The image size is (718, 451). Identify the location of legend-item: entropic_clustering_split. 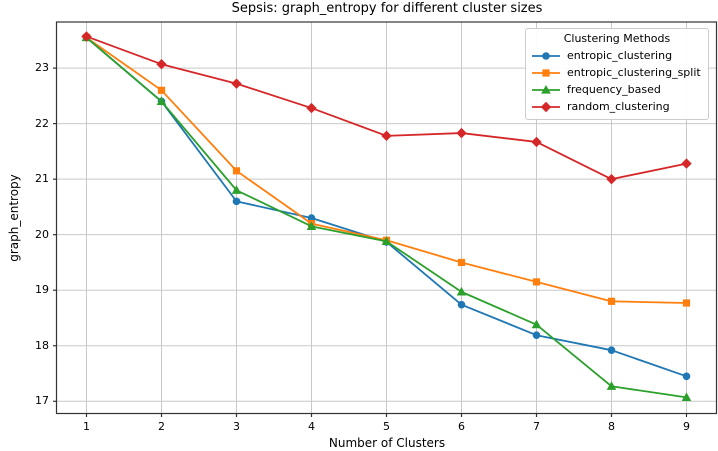
(617, 72).